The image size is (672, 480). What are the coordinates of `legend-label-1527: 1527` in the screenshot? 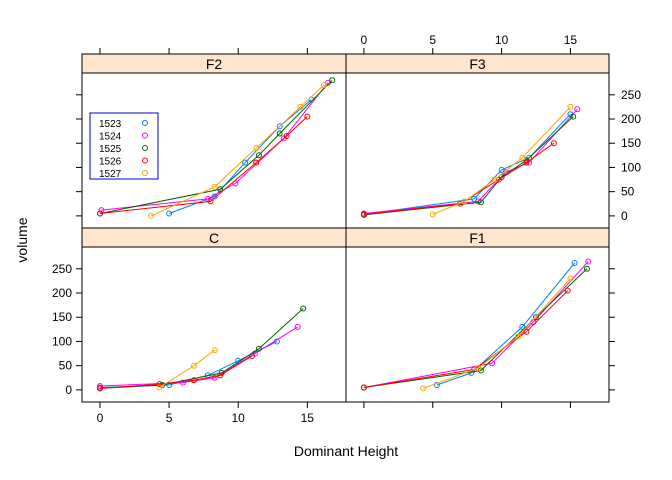 It's located at (110, 174).